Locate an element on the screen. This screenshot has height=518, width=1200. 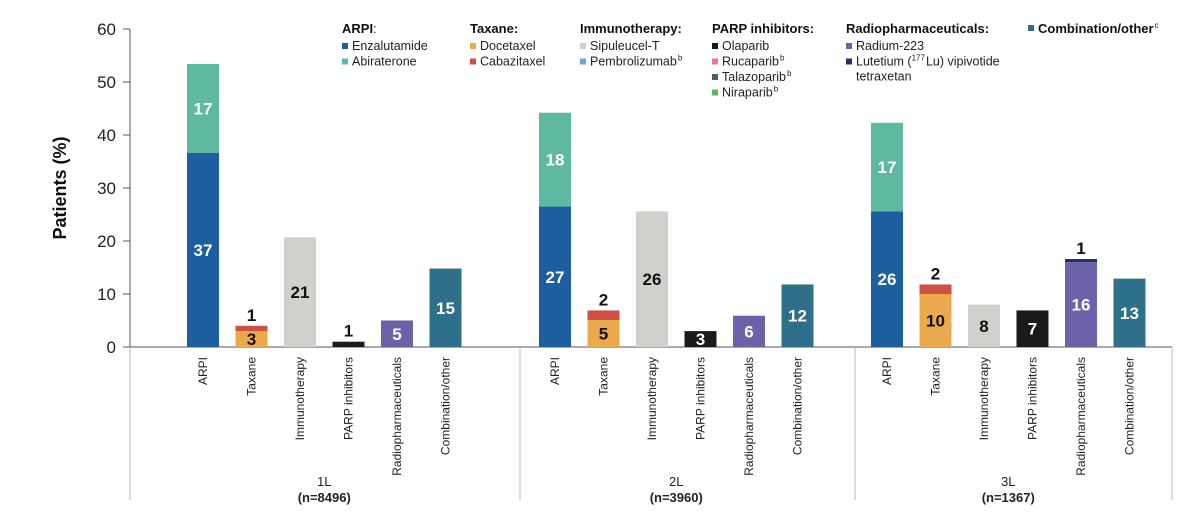
bar-value-label: 8 is located at coordinates (983, 326).